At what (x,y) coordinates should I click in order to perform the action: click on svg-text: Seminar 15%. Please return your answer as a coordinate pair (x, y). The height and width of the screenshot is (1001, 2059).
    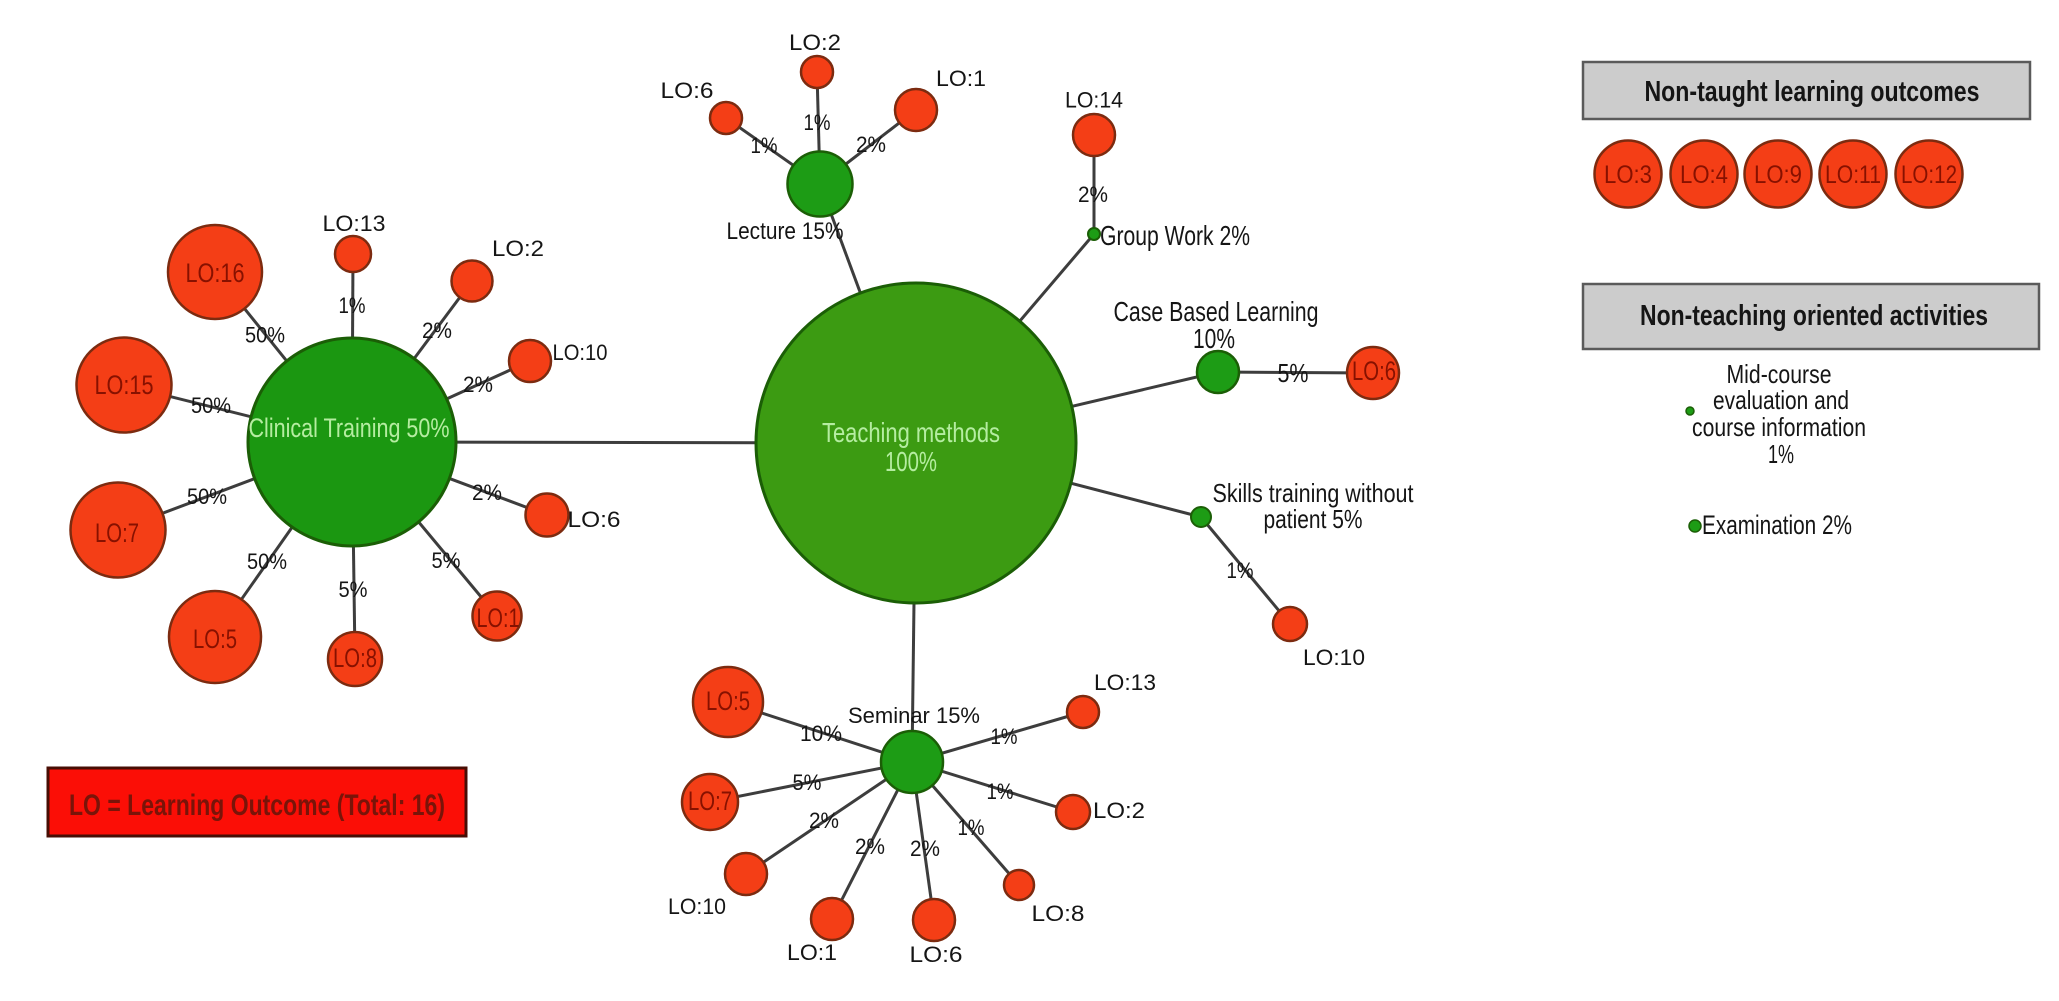
    Looking at the image, I should click on (914, 715).